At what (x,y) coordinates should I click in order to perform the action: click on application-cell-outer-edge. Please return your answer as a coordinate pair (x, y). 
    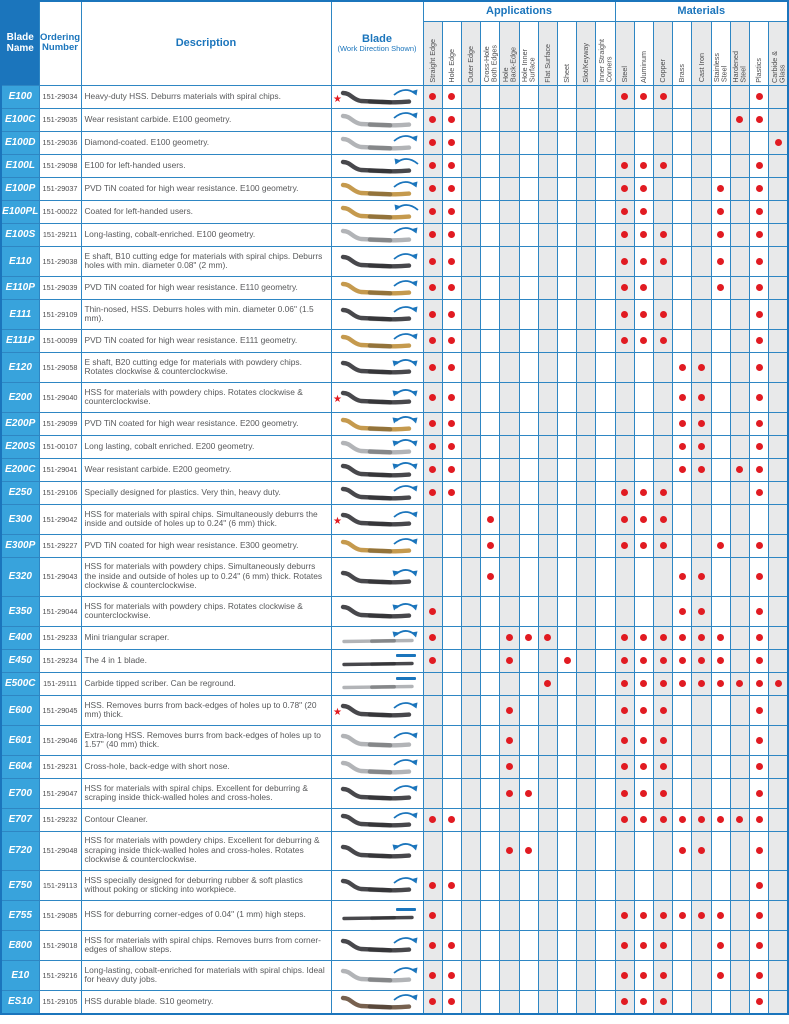
    Looking at the image, I should click on (471, 340).